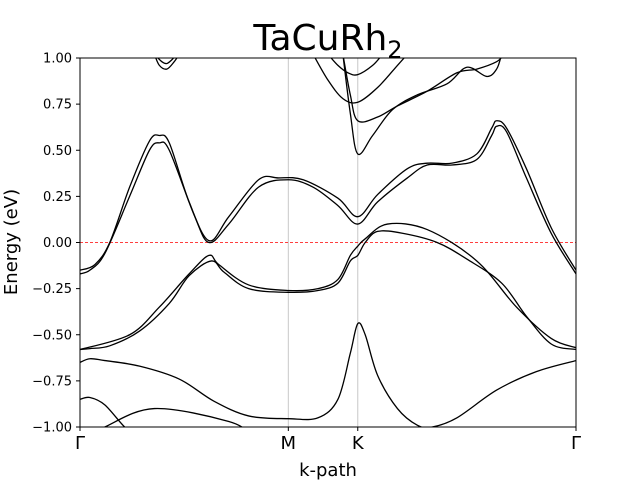 The height and width of the screenshot is (480, 640). Describe the element at coordinates (57, 151) in the screenshot. I see `y-tick-label-6: 0.50` at that location.